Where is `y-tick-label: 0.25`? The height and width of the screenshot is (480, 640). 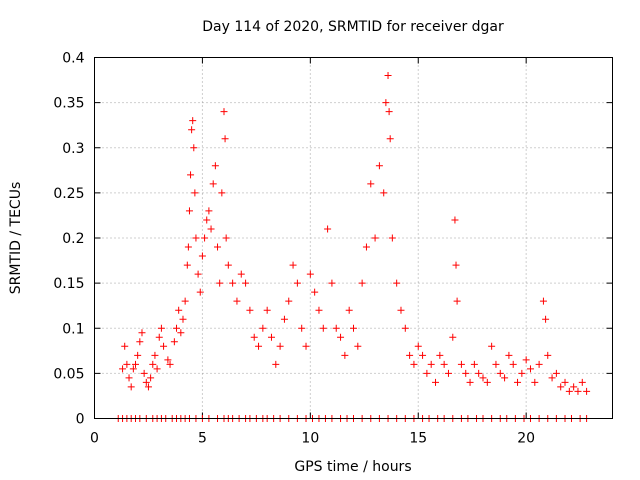
y-tick-label: 0.25 is located at coordinates (68, 194).